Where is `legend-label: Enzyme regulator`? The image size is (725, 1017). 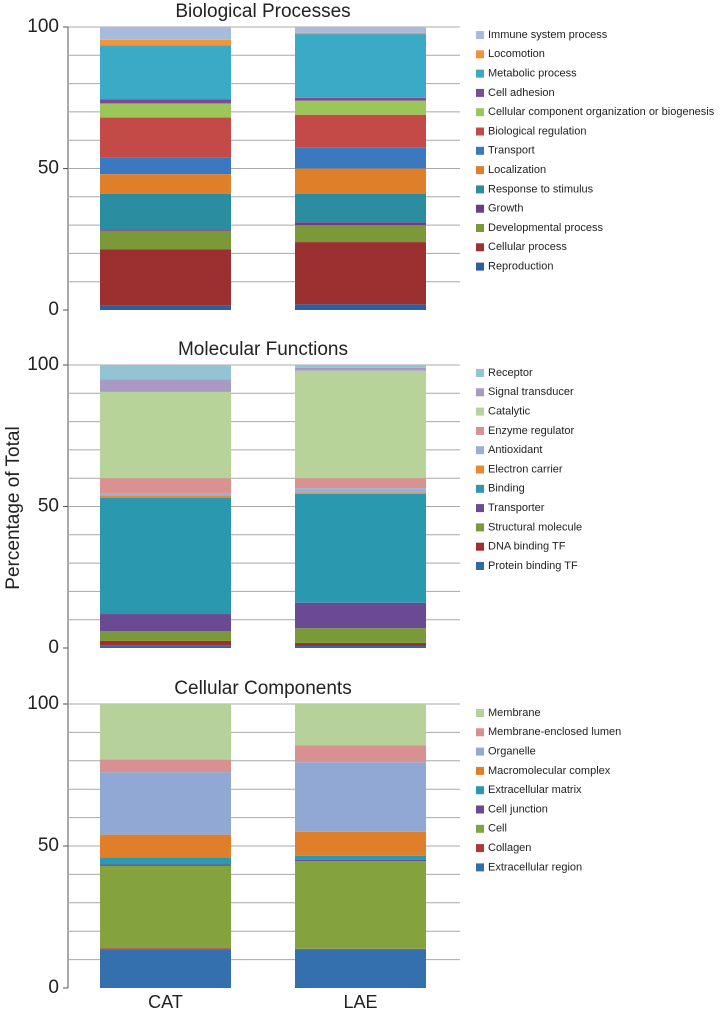 legend-label: Enzyme regulator is located at coordinates (531, 431).